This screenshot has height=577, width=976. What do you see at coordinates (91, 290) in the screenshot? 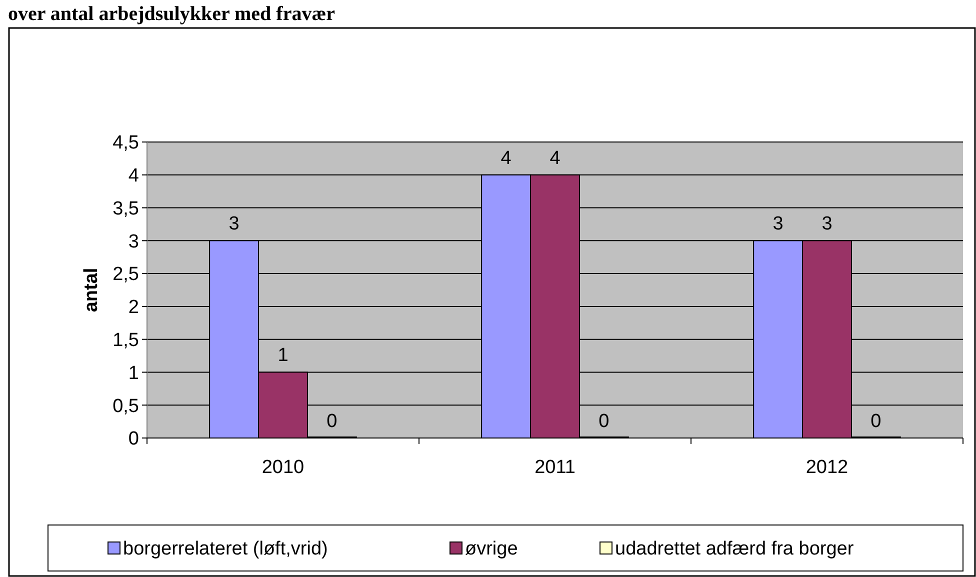
I see `y-axis-title: antal` at bounding box center [91, 290].